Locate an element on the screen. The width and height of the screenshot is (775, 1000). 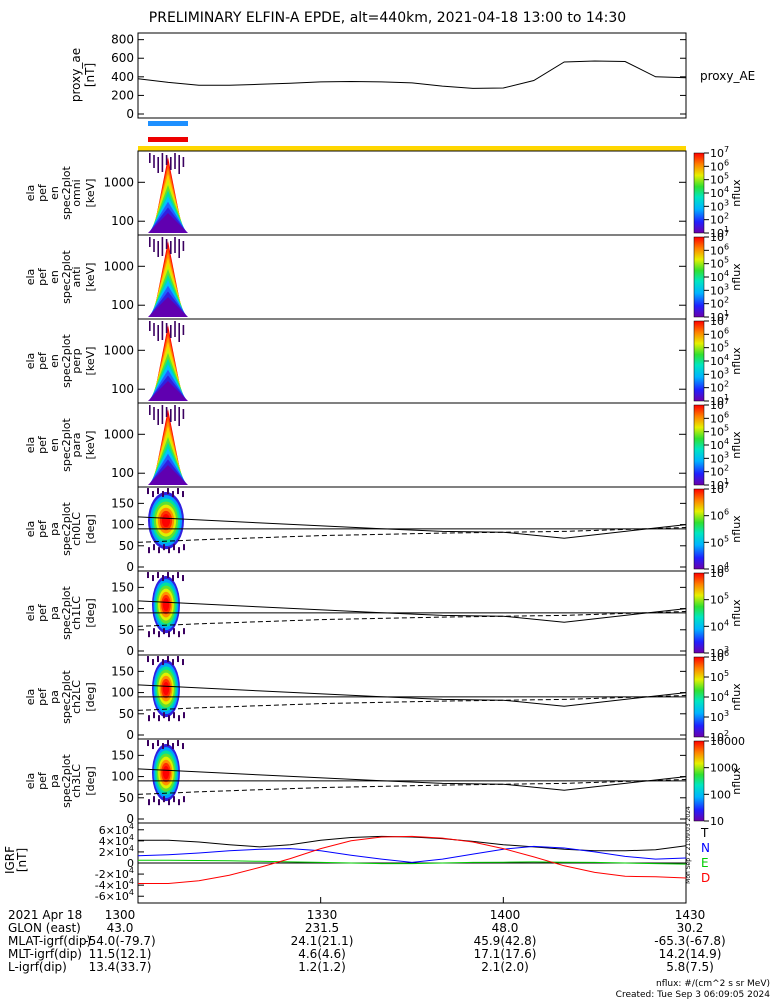
y-axis-label: ch1LC is located at coordinates (76, 613).